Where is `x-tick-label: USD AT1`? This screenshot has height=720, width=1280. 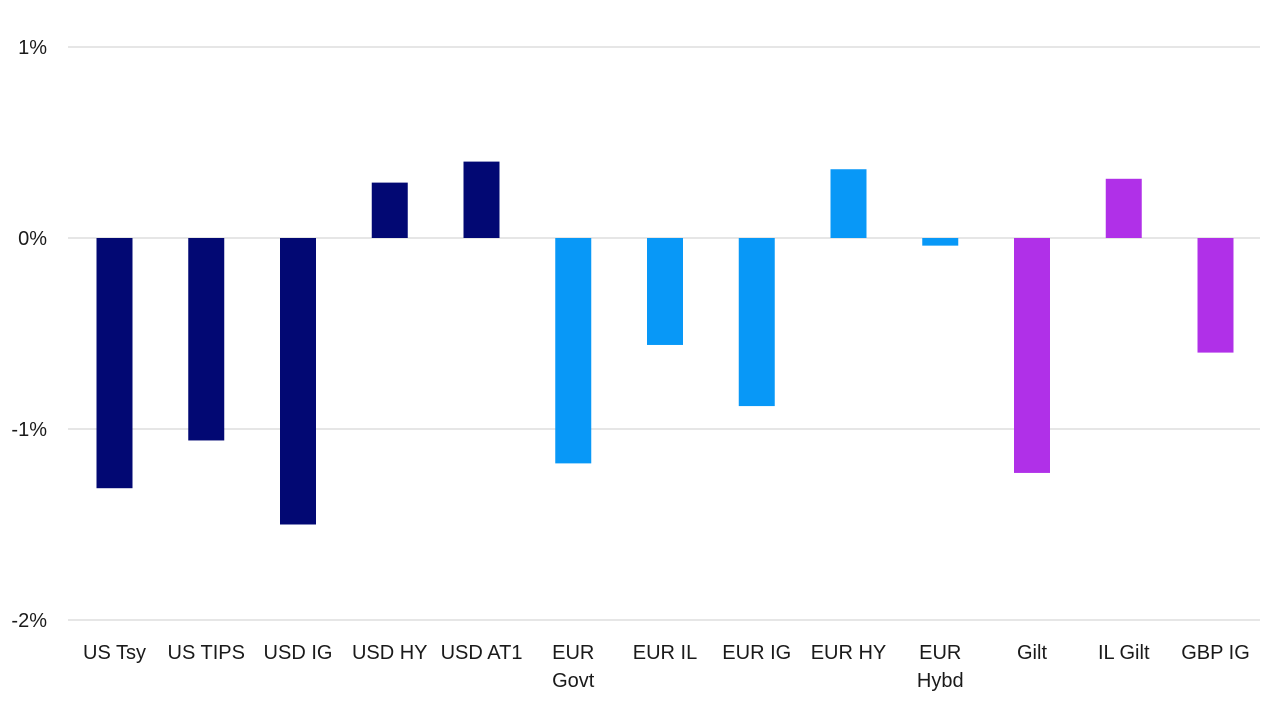
x-tick-label: USD AT1 is located at coordinates (482, 653).